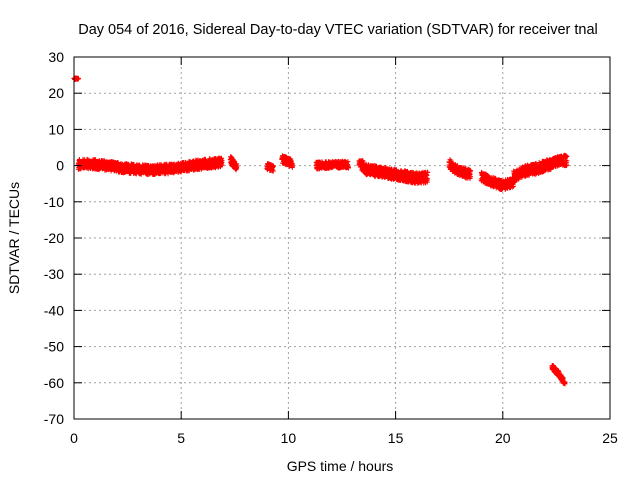 The height and width of the screenshot is (485, 640). I want to click on y-tick-label: 0, so click(60, 166).